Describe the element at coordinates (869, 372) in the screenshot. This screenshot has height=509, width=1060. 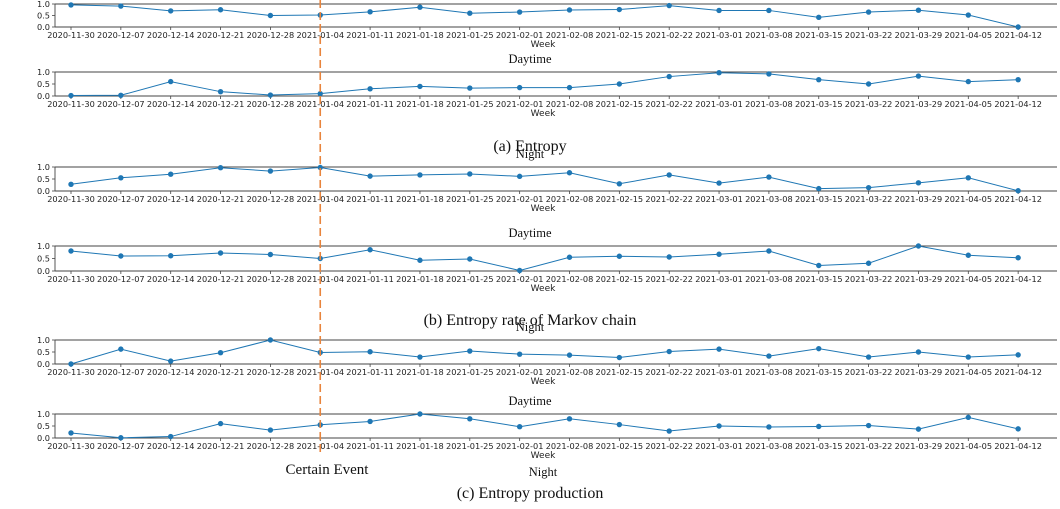
I see `x-tick-label: 2021-03-22` at that location.